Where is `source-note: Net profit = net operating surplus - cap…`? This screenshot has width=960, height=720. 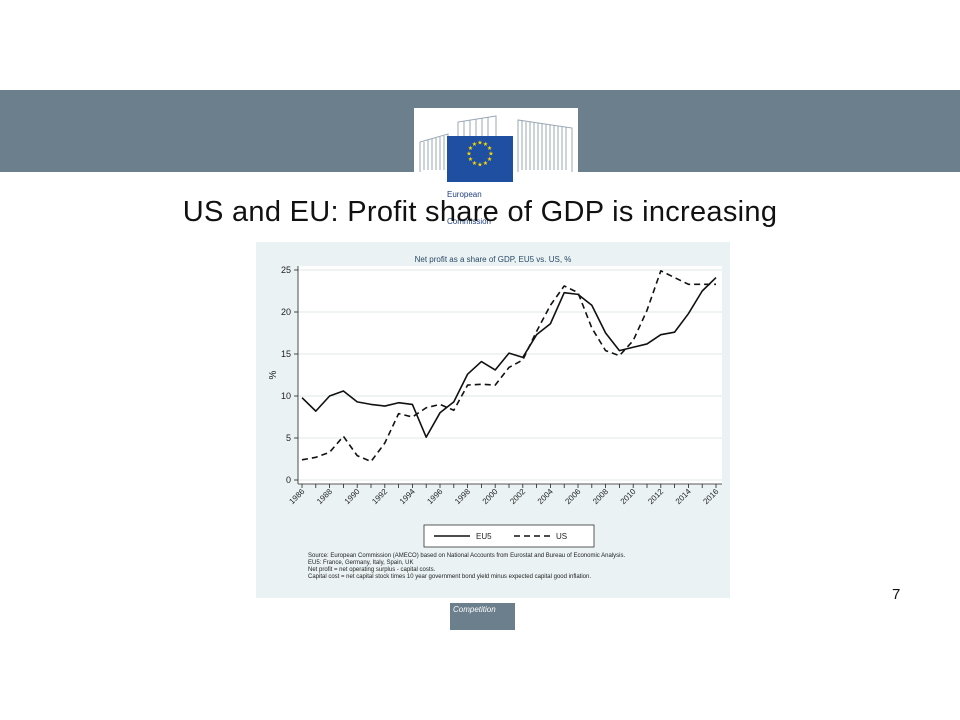
source-note: Net profit = net operating surplus - cap… is located at coordinates (372, 570).